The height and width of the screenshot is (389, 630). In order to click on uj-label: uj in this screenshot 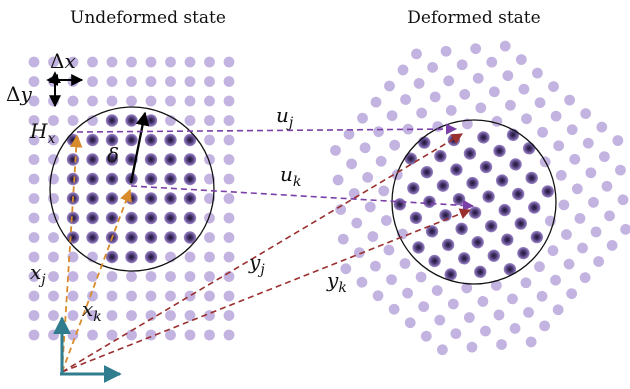, I will do `click(285, 117)`.